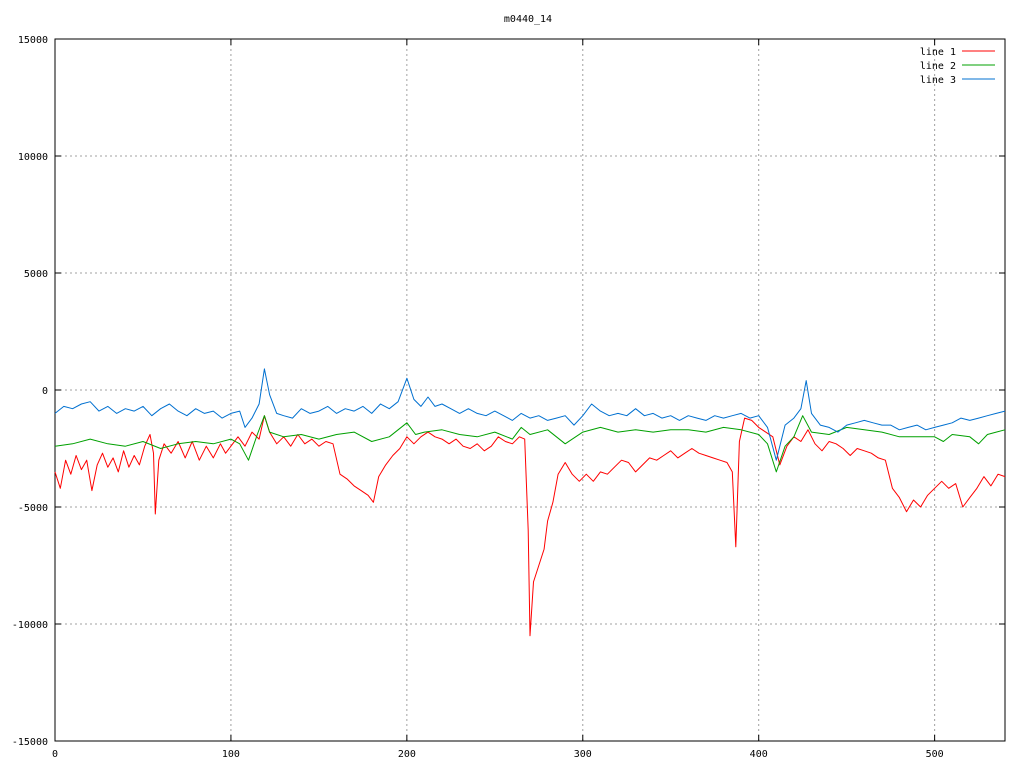  I want to click on y-tick-label: 15000, so click(33, 40).